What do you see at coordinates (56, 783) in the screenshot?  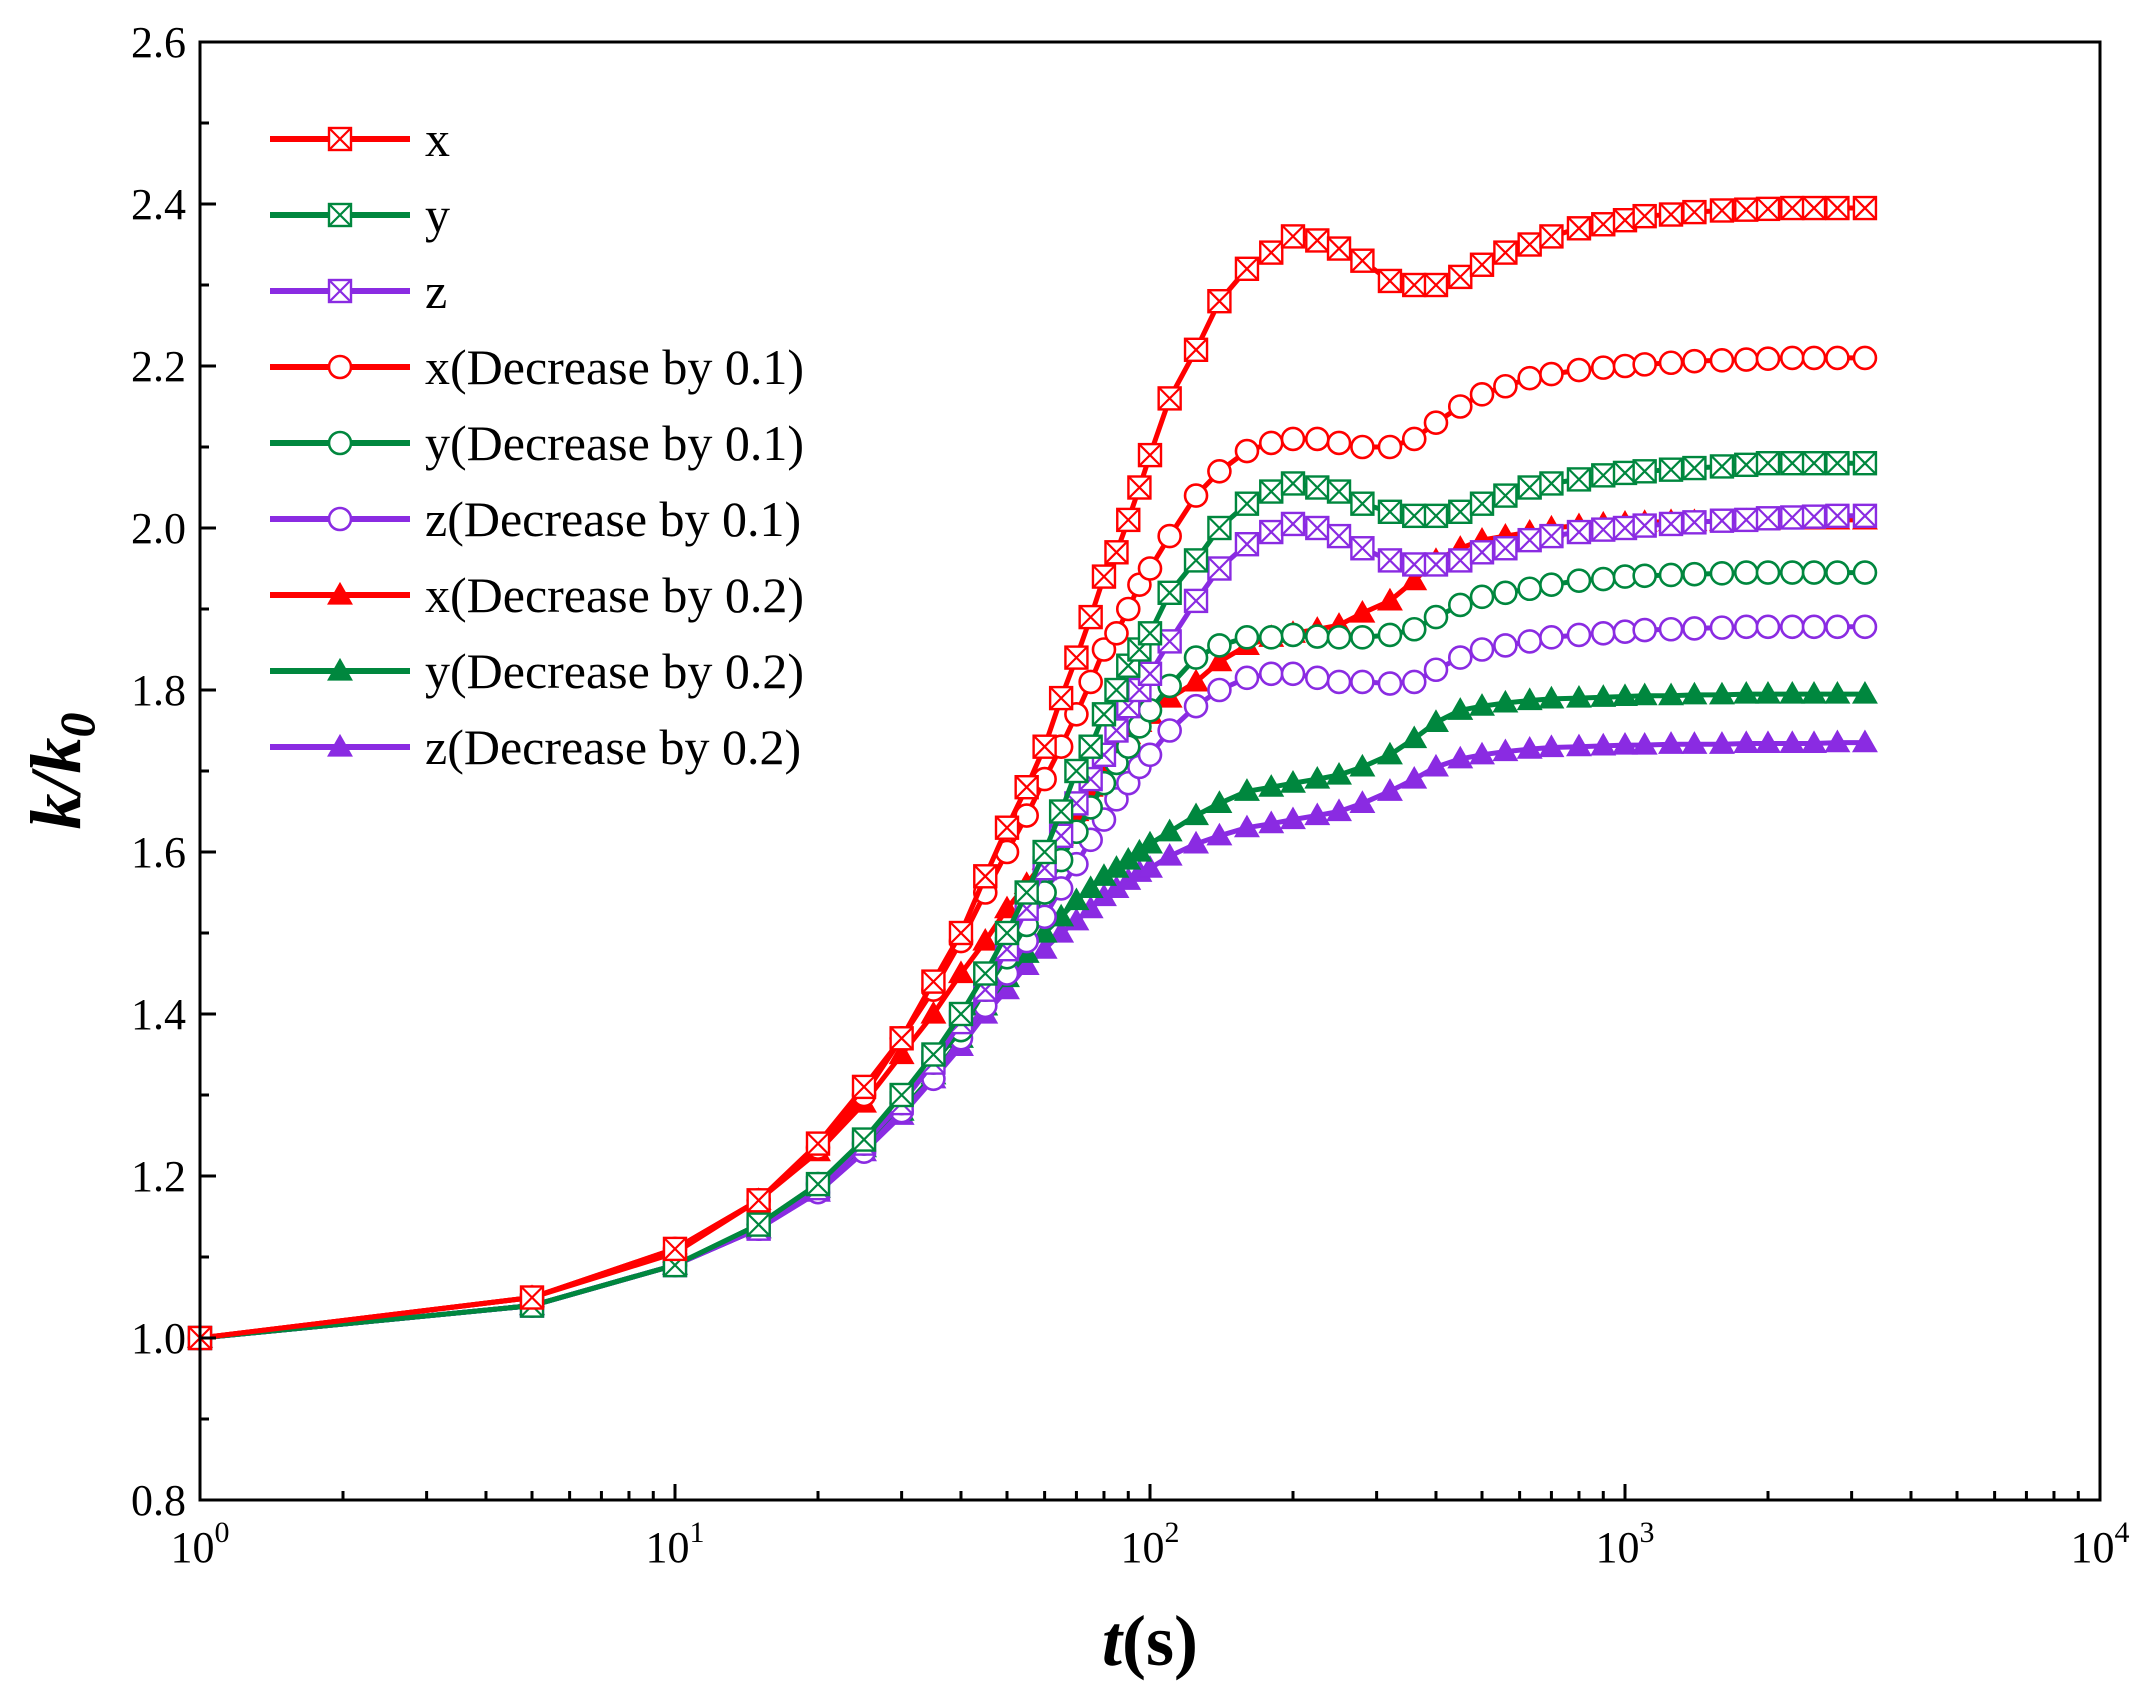 I see `y-axis-title-main: k/k` at bounding box center [56, 783].